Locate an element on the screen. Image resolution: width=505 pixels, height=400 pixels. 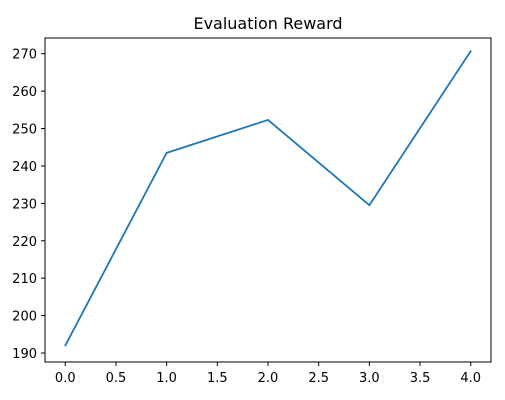
y-tick-label: 240 is located at coordinates (24, 167).